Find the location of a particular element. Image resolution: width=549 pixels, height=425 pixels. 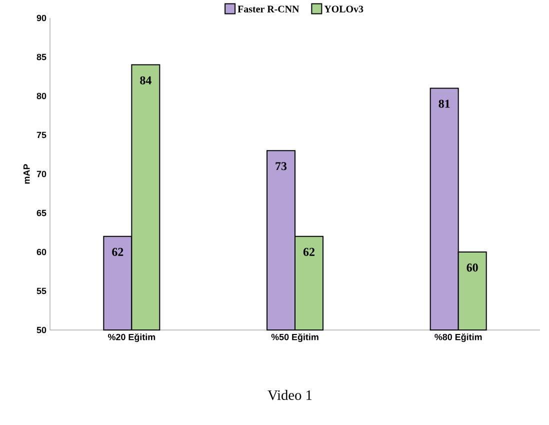

data-label: 81 is located at coordinates (444, 104).